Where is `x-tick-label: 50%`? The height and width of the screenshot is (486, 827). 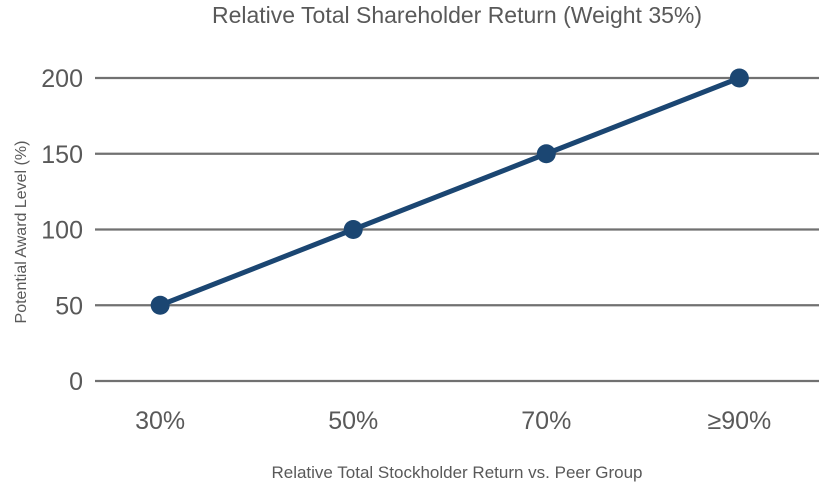
x-tick-label: 50% is located at coordinates (353, 421).